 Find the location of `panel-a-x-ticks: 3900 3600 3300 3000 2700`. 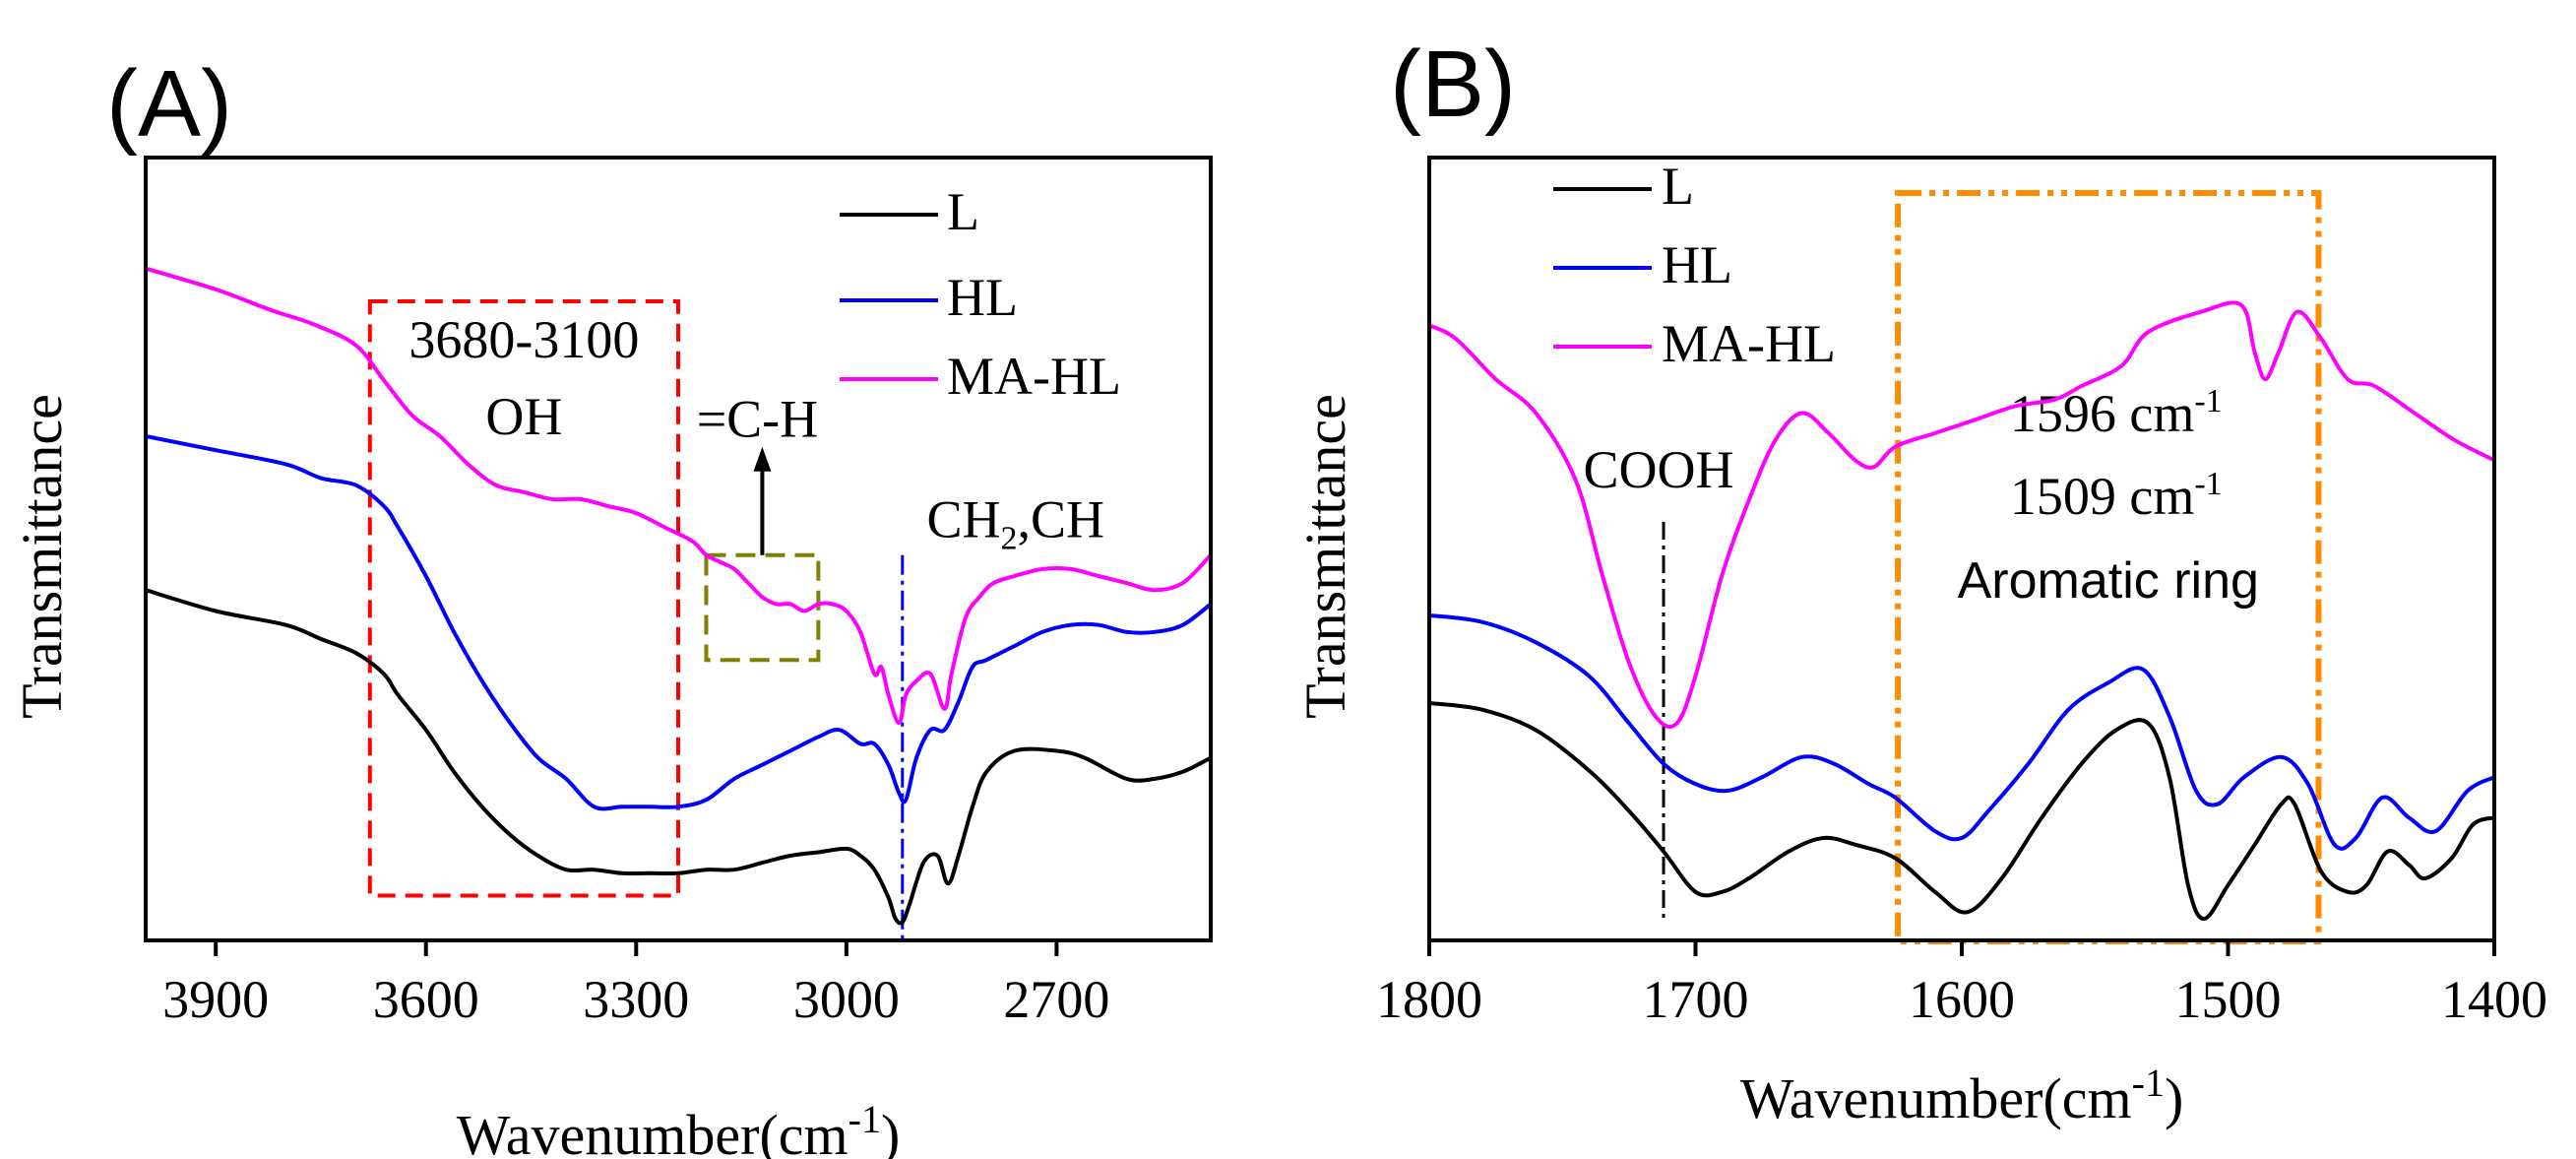

panel-a-x-ticks: 3900 3600 3300 3000 2700 is located at coordinates (635, 984).